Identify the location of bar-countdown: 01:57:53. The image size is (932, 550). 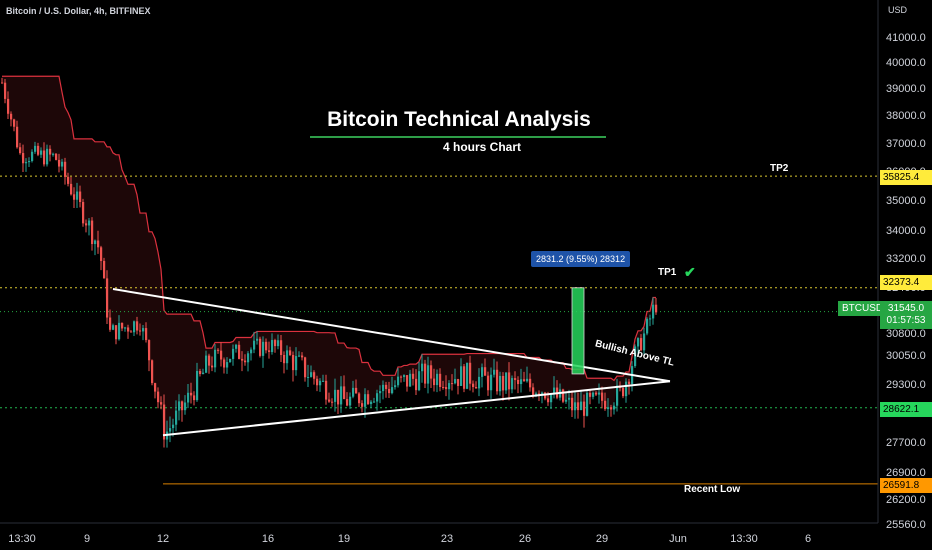
(906, 320).